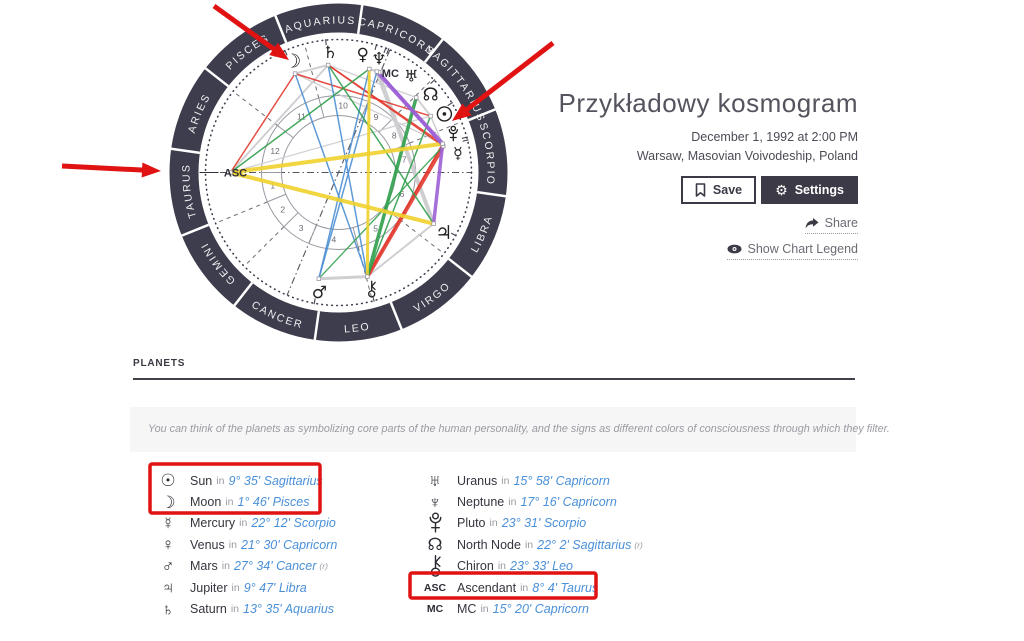  Describe the element at coordinates (241, 212) in the screenshot. I see `house-cusp-line` at that location.